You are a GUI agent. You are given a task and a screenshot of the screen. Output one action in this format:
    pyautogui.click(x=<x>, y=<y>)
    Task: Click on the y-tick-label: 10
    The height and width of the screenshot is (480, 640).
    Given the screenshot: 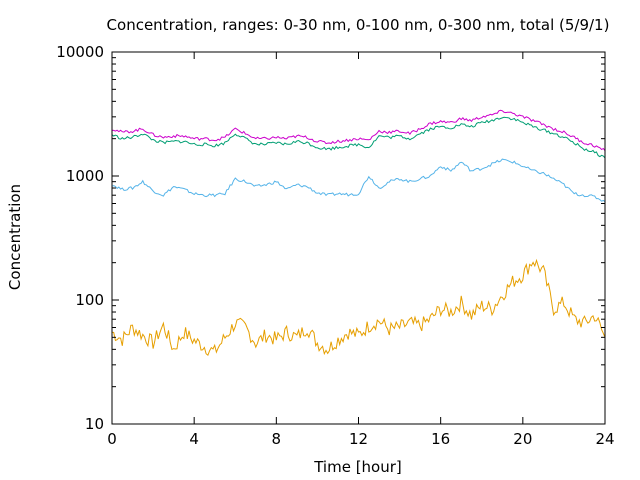 What is the action you would take?
    pyautogui.click(x=94, y=424)
    